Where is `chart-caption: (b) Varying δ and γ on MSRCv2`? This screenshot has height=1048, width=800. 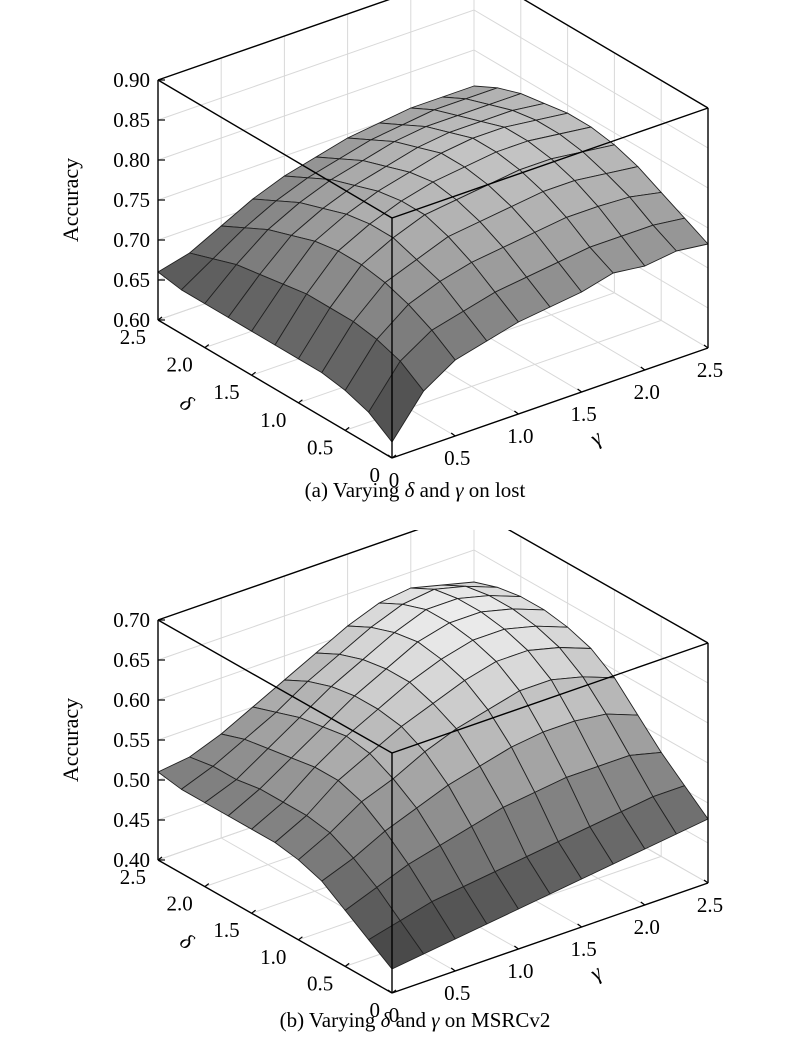
chart-caption: (b) Varying δ and γ on MSRCv2 is located at coordinates (415, 1020).